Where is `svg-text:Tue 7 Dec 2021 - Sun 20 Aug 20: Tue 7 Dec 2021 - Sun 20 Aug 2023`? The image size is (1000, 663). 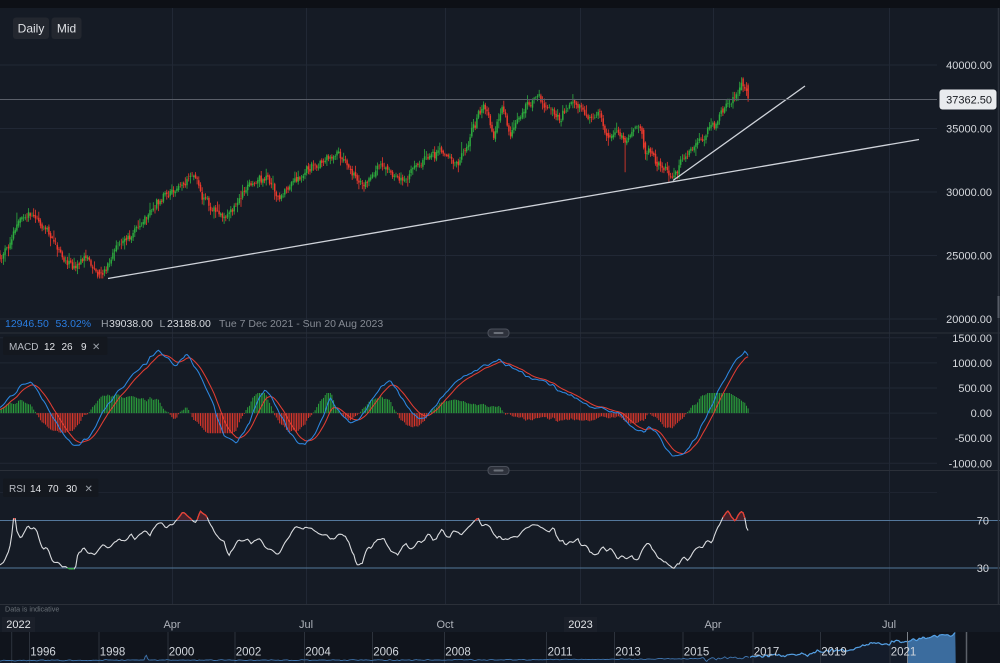
svg-text:Tue 7 Dec 2021 - Sun 20 Aug 20: Tue 7 Dec 2021 - Sun 20 Aug 2023 is located at coordinates (301, 324).